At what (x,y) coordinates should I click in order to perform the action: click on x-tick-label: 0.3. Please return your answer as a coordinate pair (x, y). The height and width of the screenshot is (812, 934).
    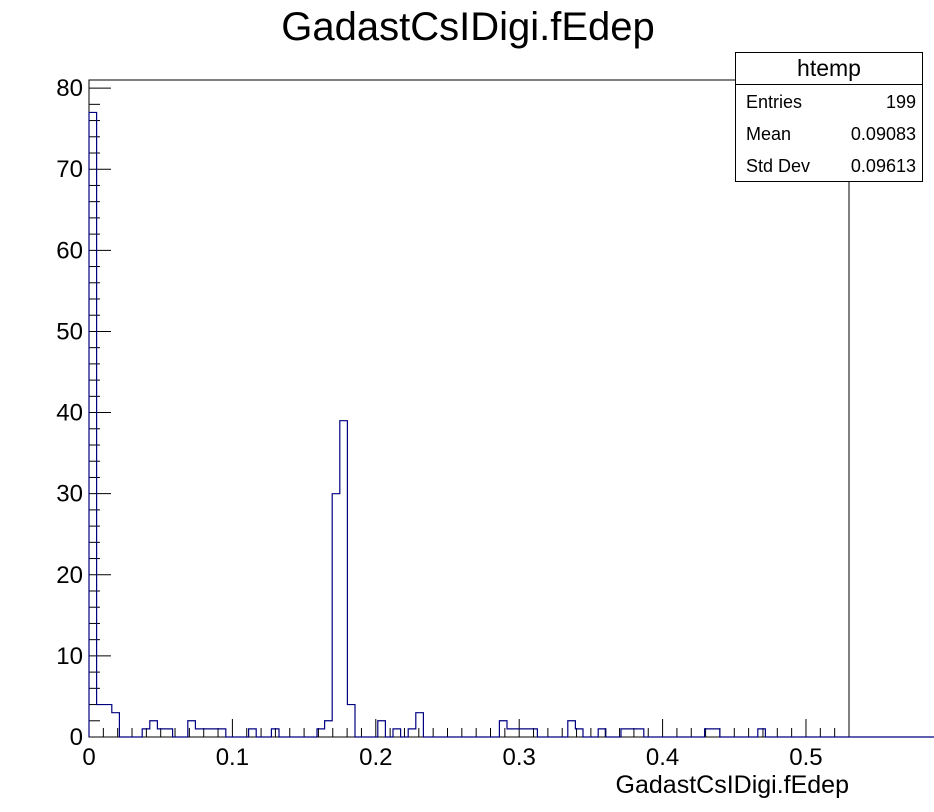
    Looking at the image, I should click on (519, 757).